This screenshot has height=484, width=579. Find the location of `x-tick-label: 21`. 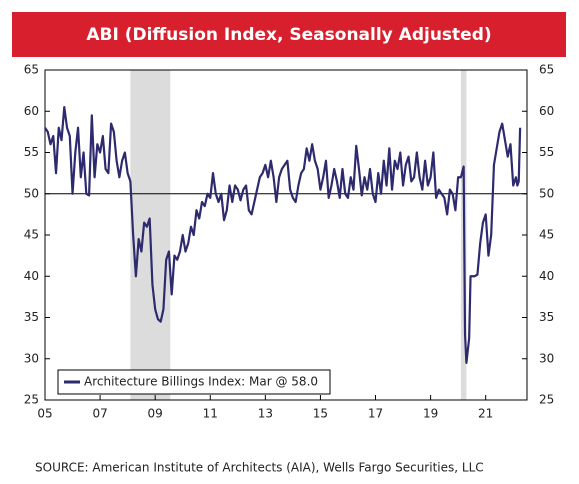

x-tick-label: 21 is located at coordinates (485, 414).